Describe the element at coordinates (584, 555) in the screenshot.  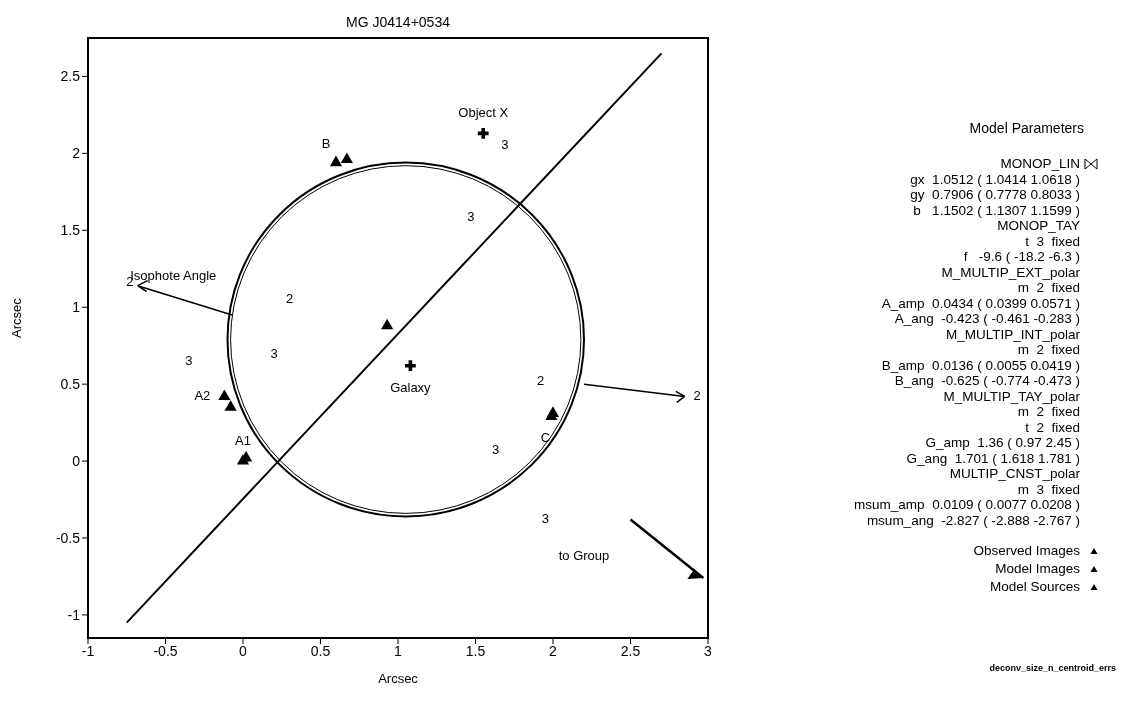
I see `annotation: to Group` at that location.